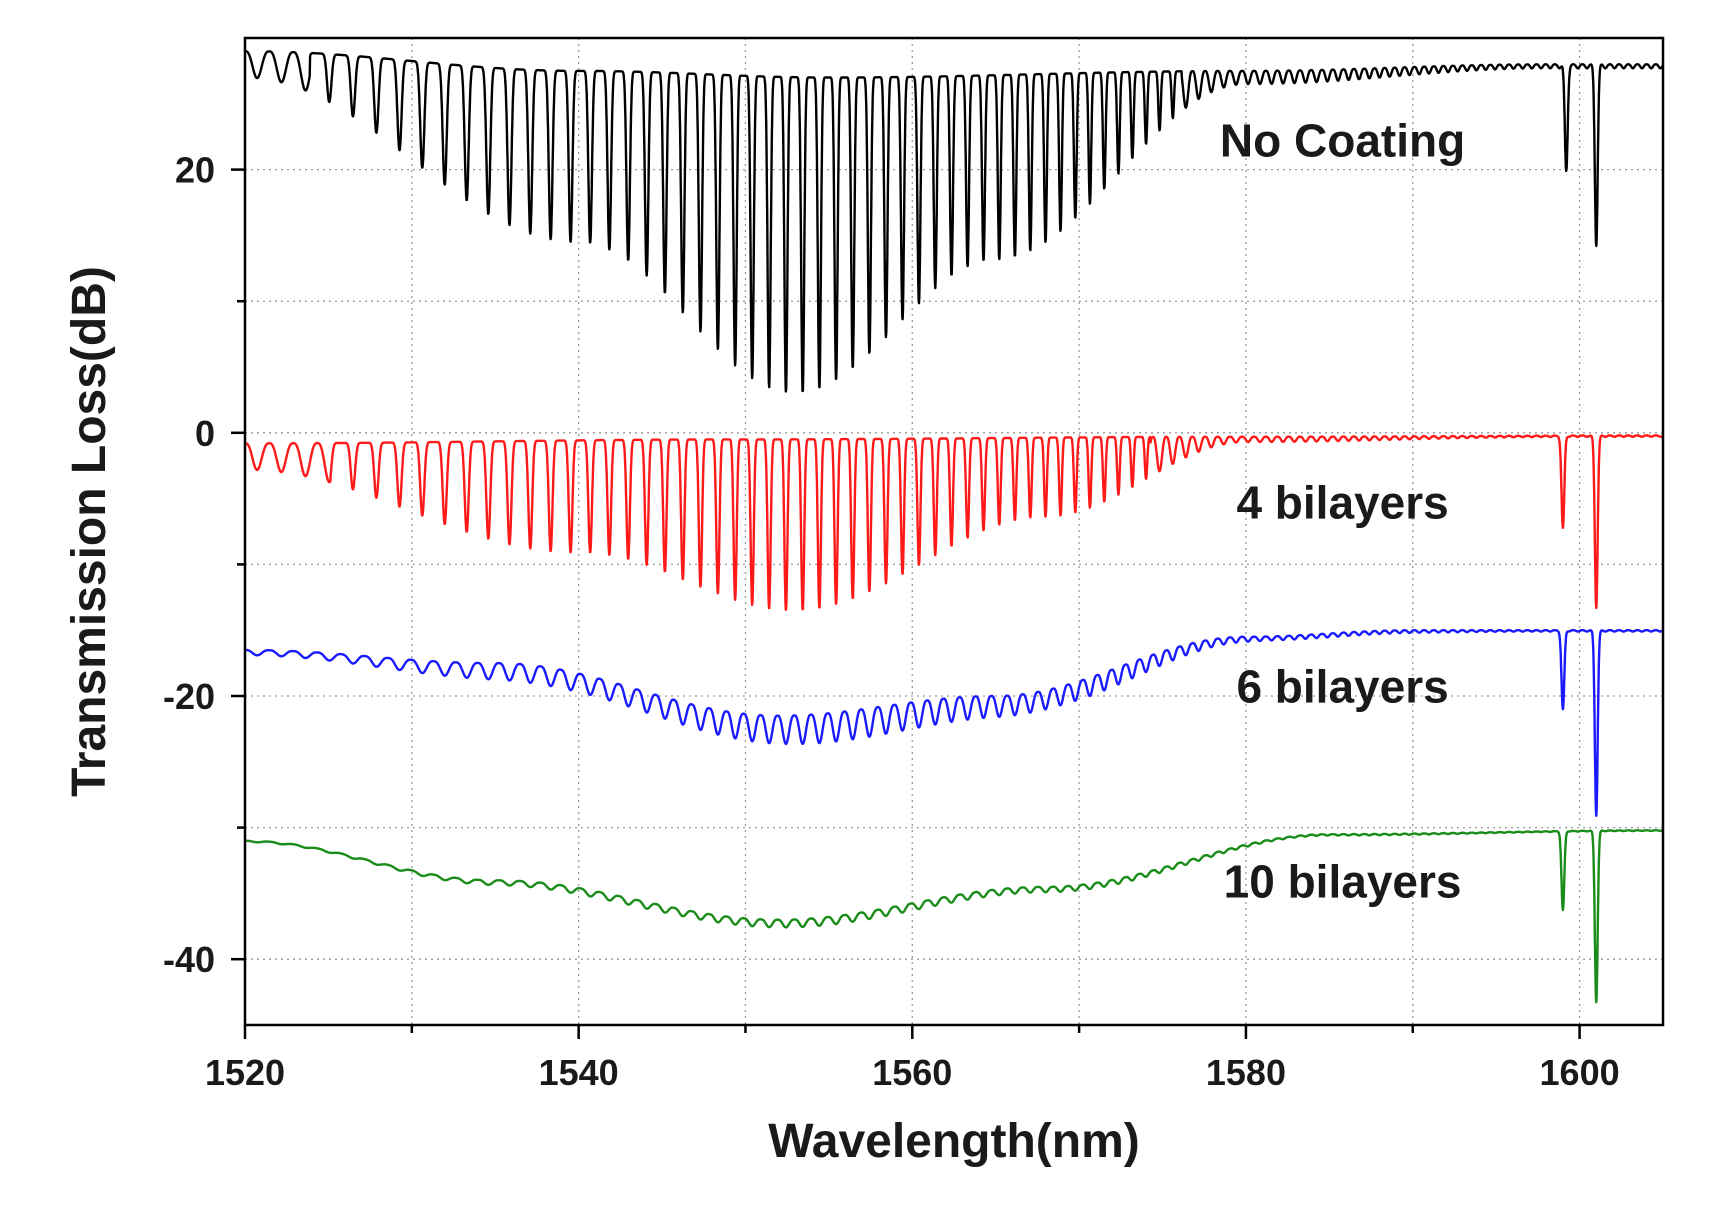 This screenshot has width=1731, height=1206. Describe the element at coordinates (912, 1072) in the screenshot. I see `x-tick-label: 1560` at that location.